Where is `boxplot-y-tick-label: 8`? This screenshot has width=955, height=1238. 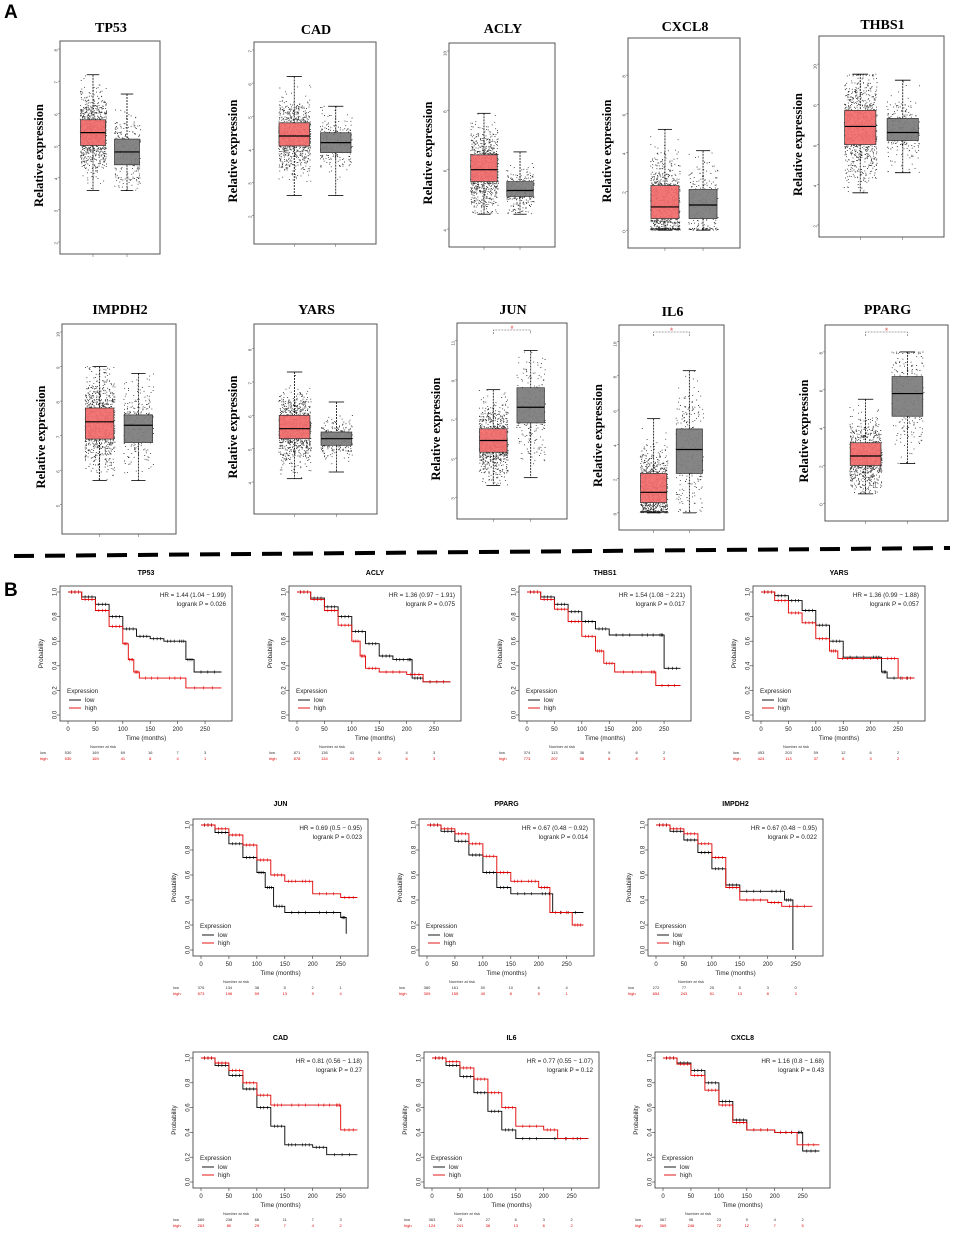 boxplot-y-tick-label: 8 is located at coordinates (445, 111).